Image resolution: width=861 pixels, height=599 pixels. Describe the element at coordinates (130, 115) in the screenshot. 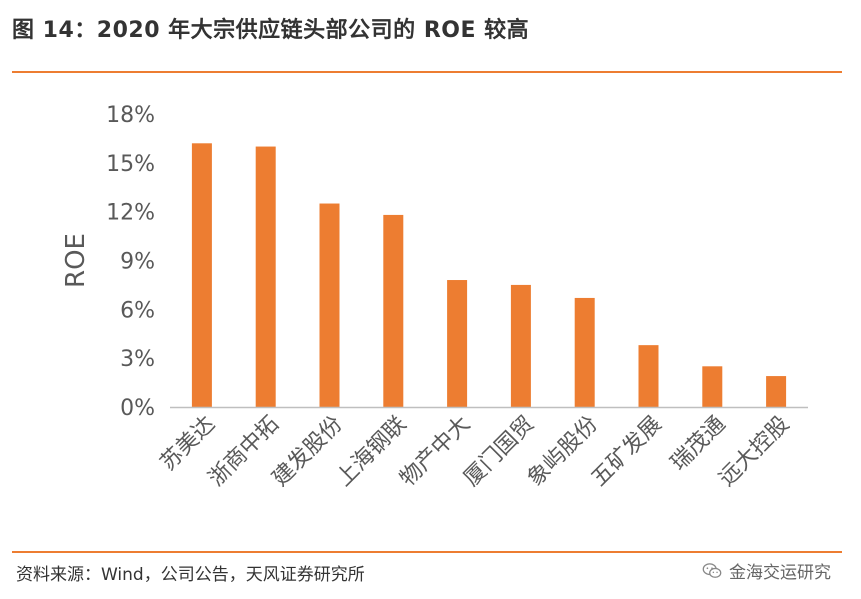

I see `y-tick-label: 18%` at that location.